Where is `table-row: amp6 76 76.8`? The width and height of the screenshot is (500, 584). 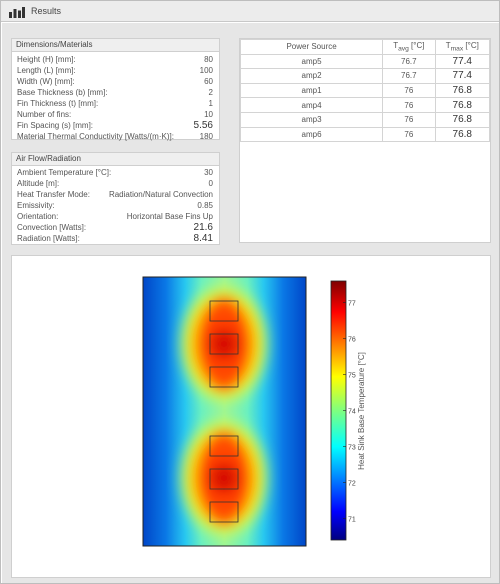 table-row: amp6 76 76.8 is located at coordinates (365, 134).